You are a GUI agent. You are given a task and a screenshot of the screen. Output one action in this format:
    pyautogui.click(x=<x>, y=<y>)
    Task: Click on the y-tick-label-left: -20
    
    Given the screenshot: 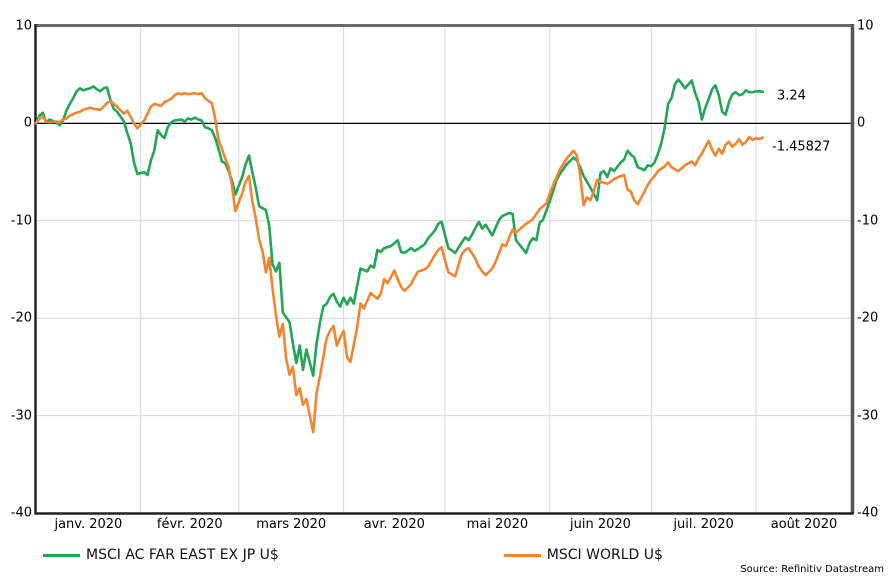 What is the action you would take?
    pyautogui.click(x=21, y=318)
    